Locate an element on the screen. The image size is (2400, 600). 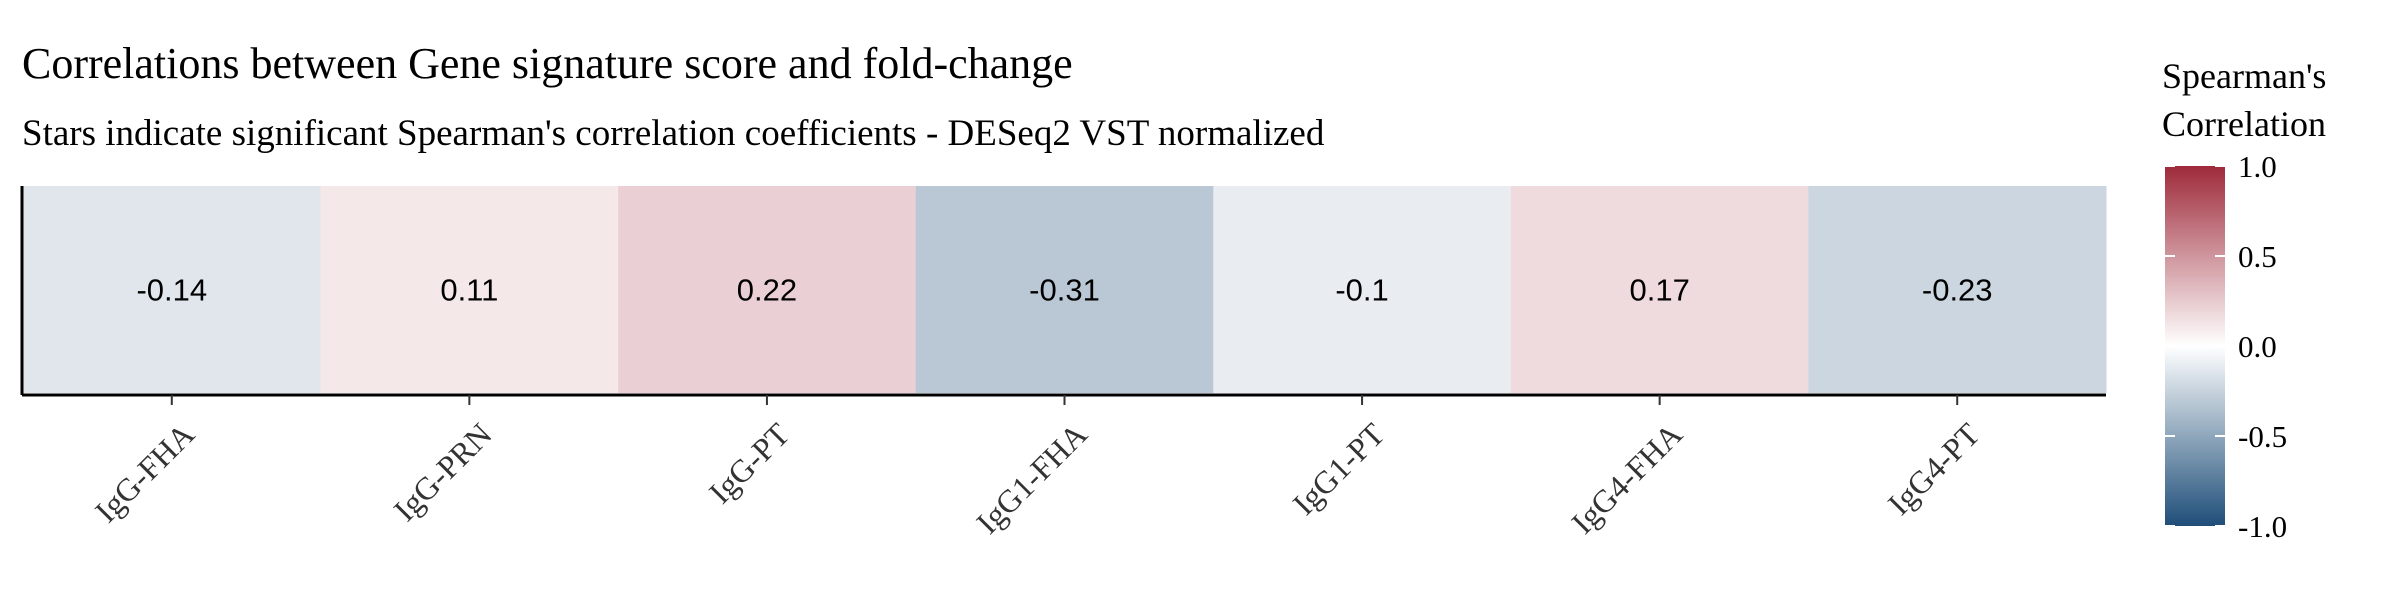
cell-value-label: -0.1 is located at coordinates (1361, 290).